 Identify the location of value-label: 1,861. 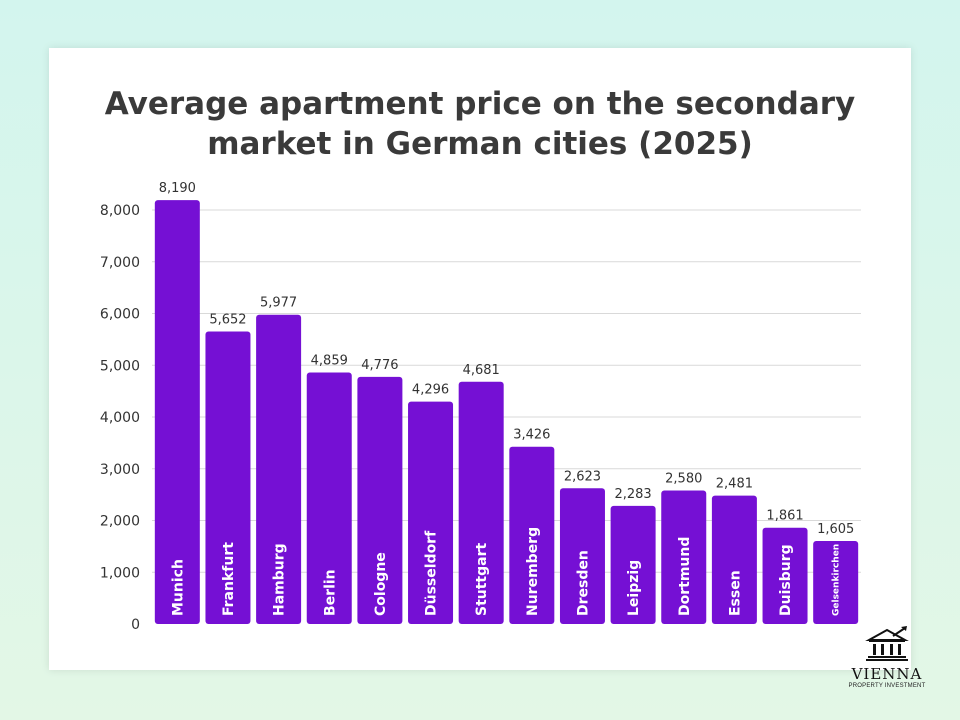
(784, 516).